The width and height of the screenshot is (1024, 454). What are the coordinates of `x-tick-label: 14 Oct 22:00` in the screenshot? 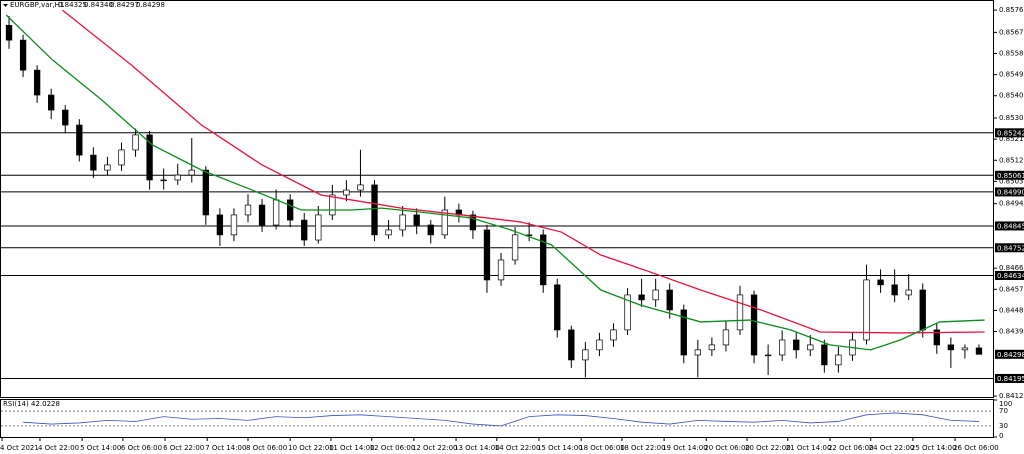 It's located at (518, 448).